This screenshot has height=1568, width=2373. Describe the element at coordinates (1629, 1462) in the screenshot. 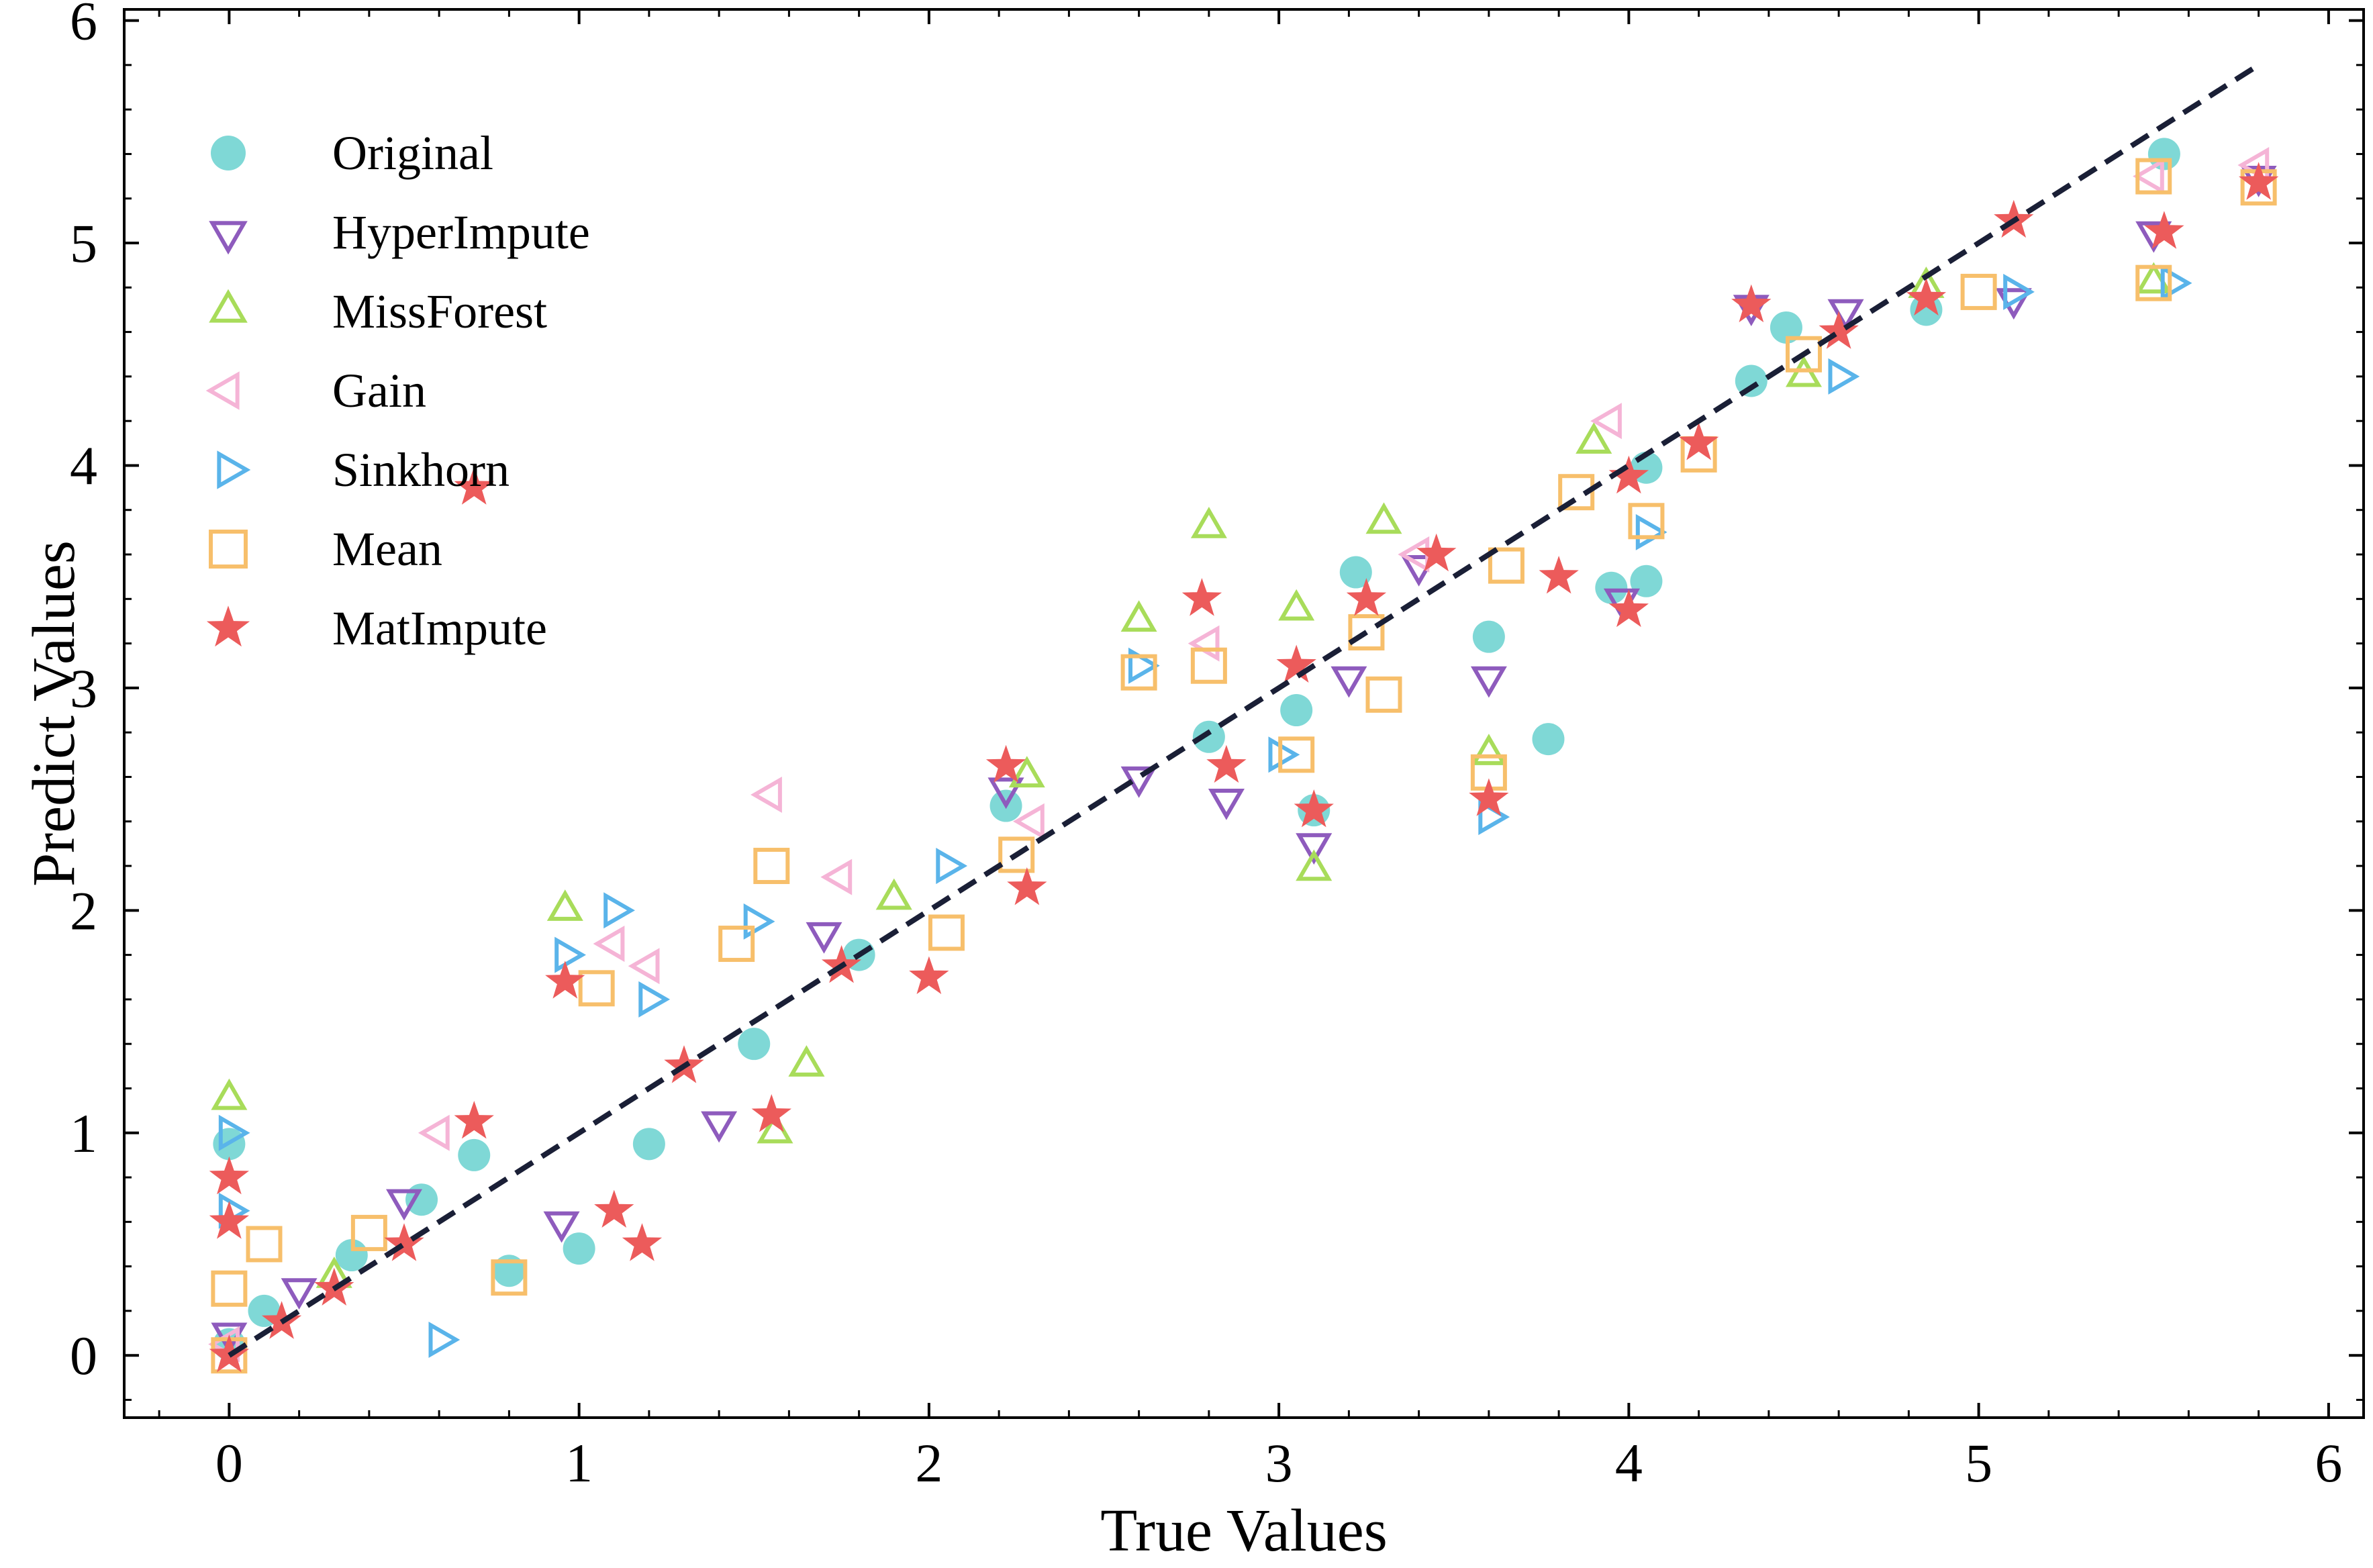

I see `x-tick-label: 4` at that location.